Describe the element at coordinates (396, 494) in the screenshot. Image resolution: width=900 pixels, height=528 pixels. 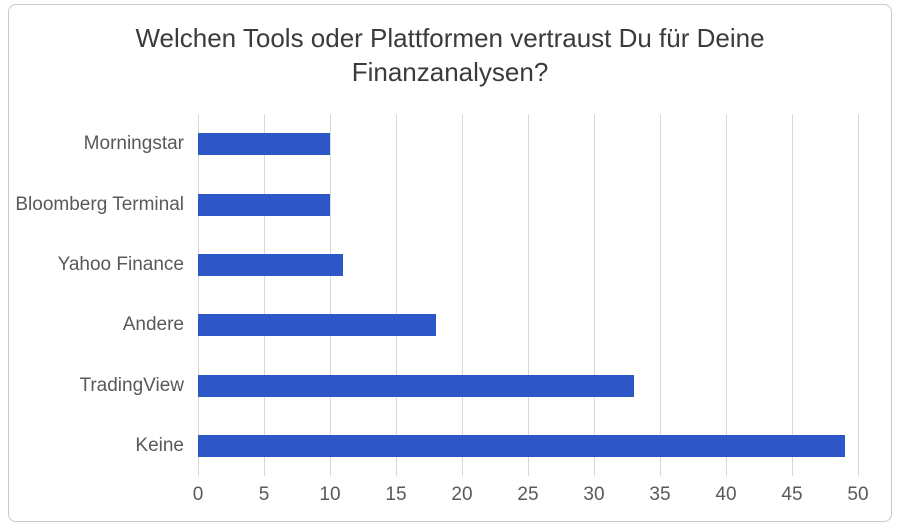
I see `x-tick-label-15: 15` at that location.